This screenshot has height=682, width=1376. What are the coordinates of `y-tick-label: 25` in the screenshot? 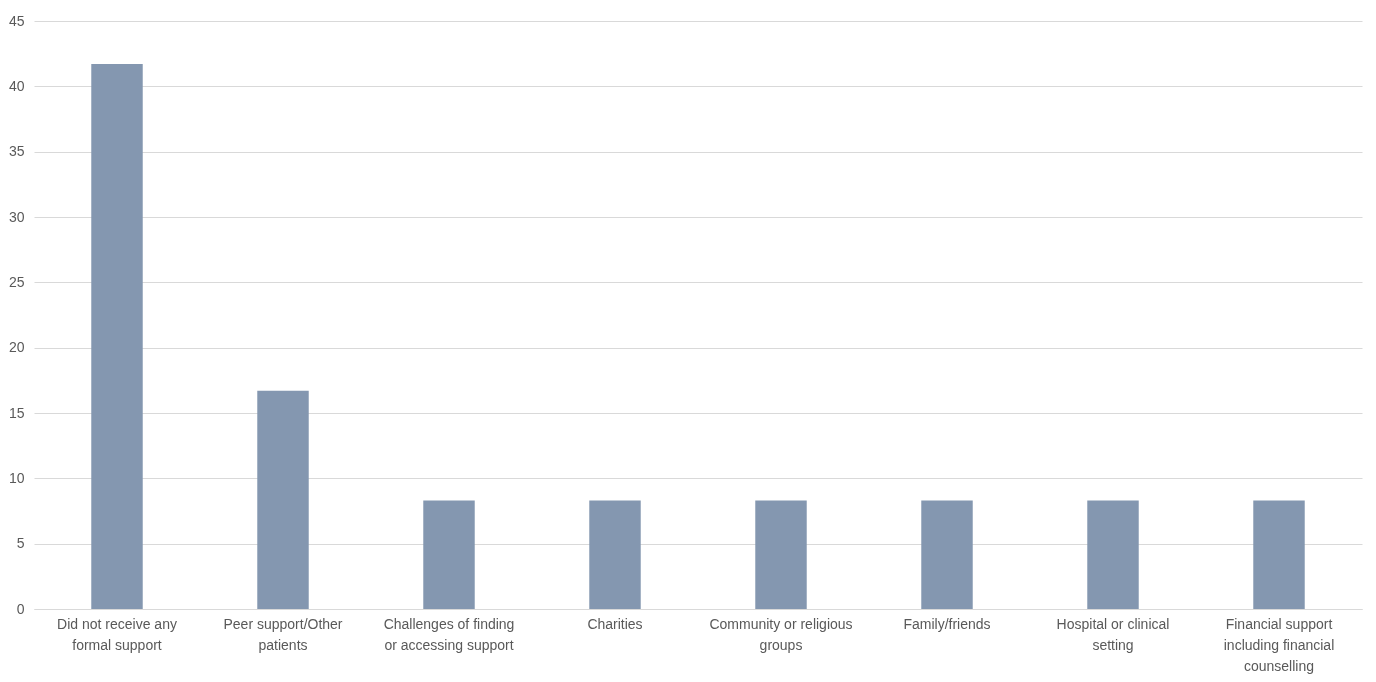 It's located at (16, 281).